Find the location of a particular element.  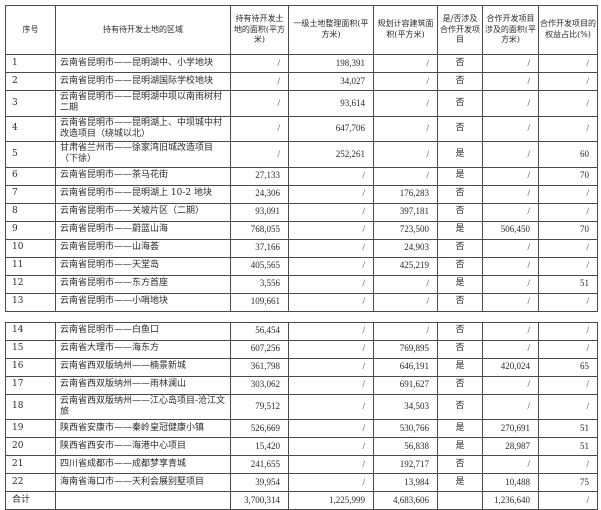

value-cell: 647,706 is located at coordinates (331, 129).